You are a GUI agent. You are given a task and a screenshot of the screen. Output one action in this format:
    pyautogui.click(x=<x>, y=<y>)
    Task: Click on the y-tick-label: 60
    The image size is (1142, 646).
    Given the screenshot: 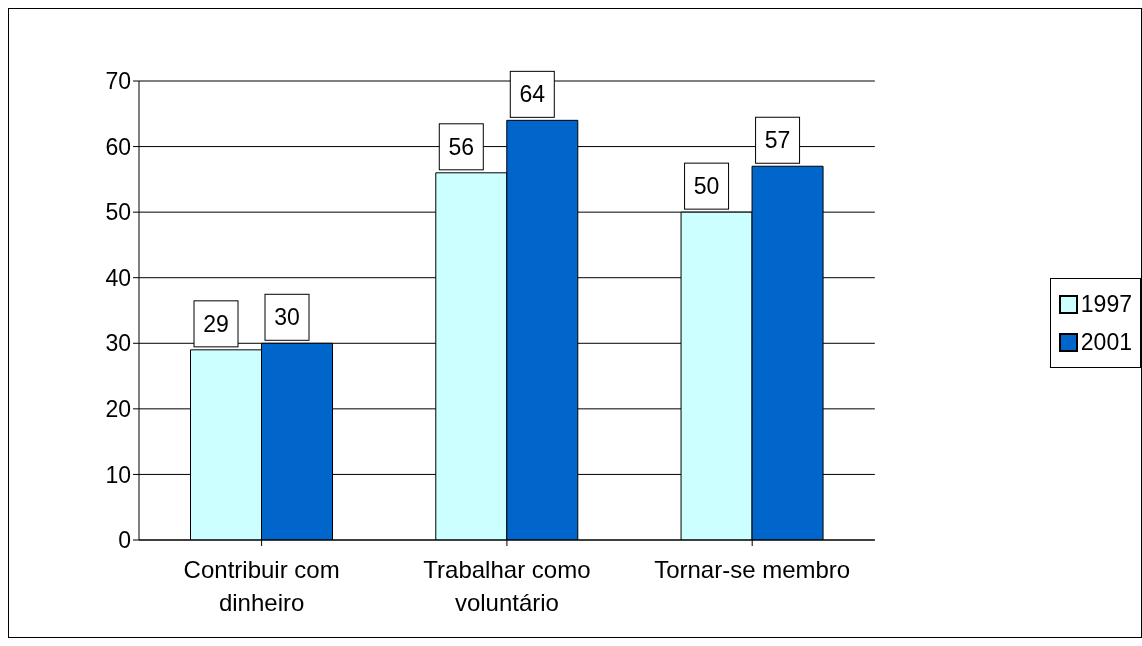 What is the action you would take?
    pyautogui.click(x=118, y=146)
    